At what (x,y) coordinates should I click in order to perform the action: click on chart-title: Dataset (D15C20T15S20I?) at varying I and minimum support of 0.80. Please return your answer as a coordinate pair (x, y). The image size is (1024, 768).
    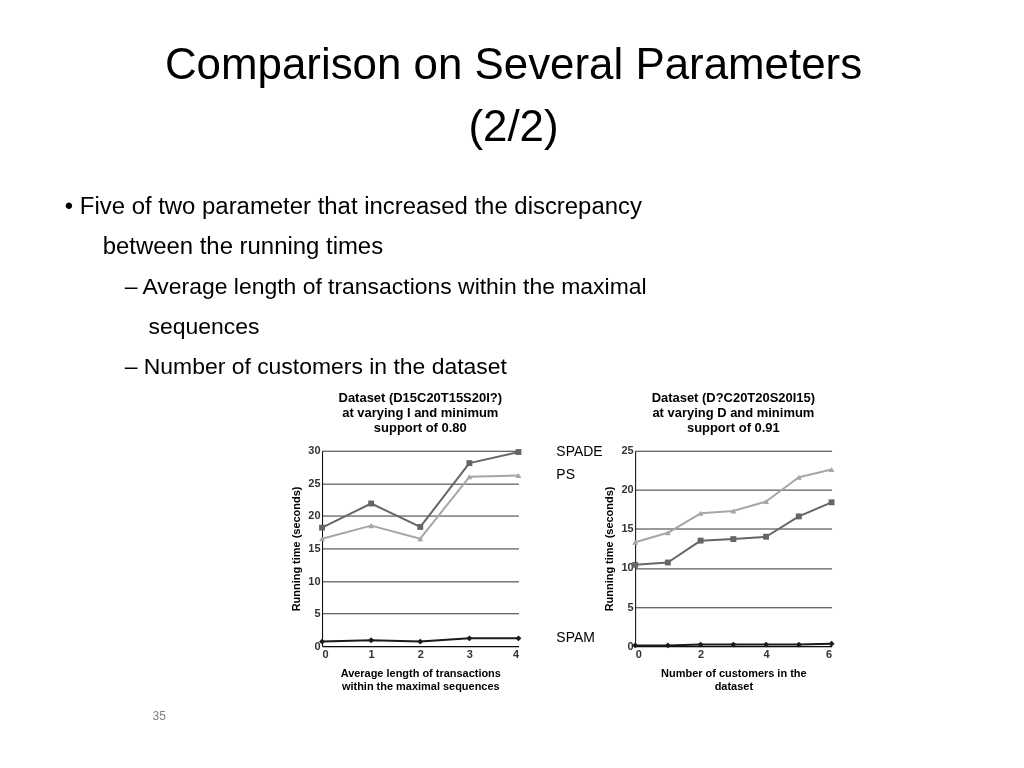
    Looking at the image, I should click on (420, 412).